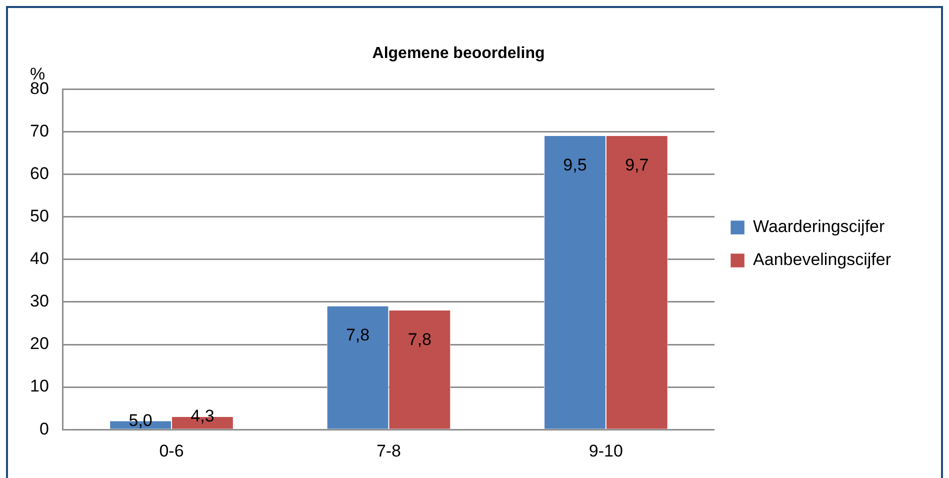  What do you see at coordinates (39, 130) in the screenshot?
I see `y-tick-label: 70` at bounding box center [39, 130].